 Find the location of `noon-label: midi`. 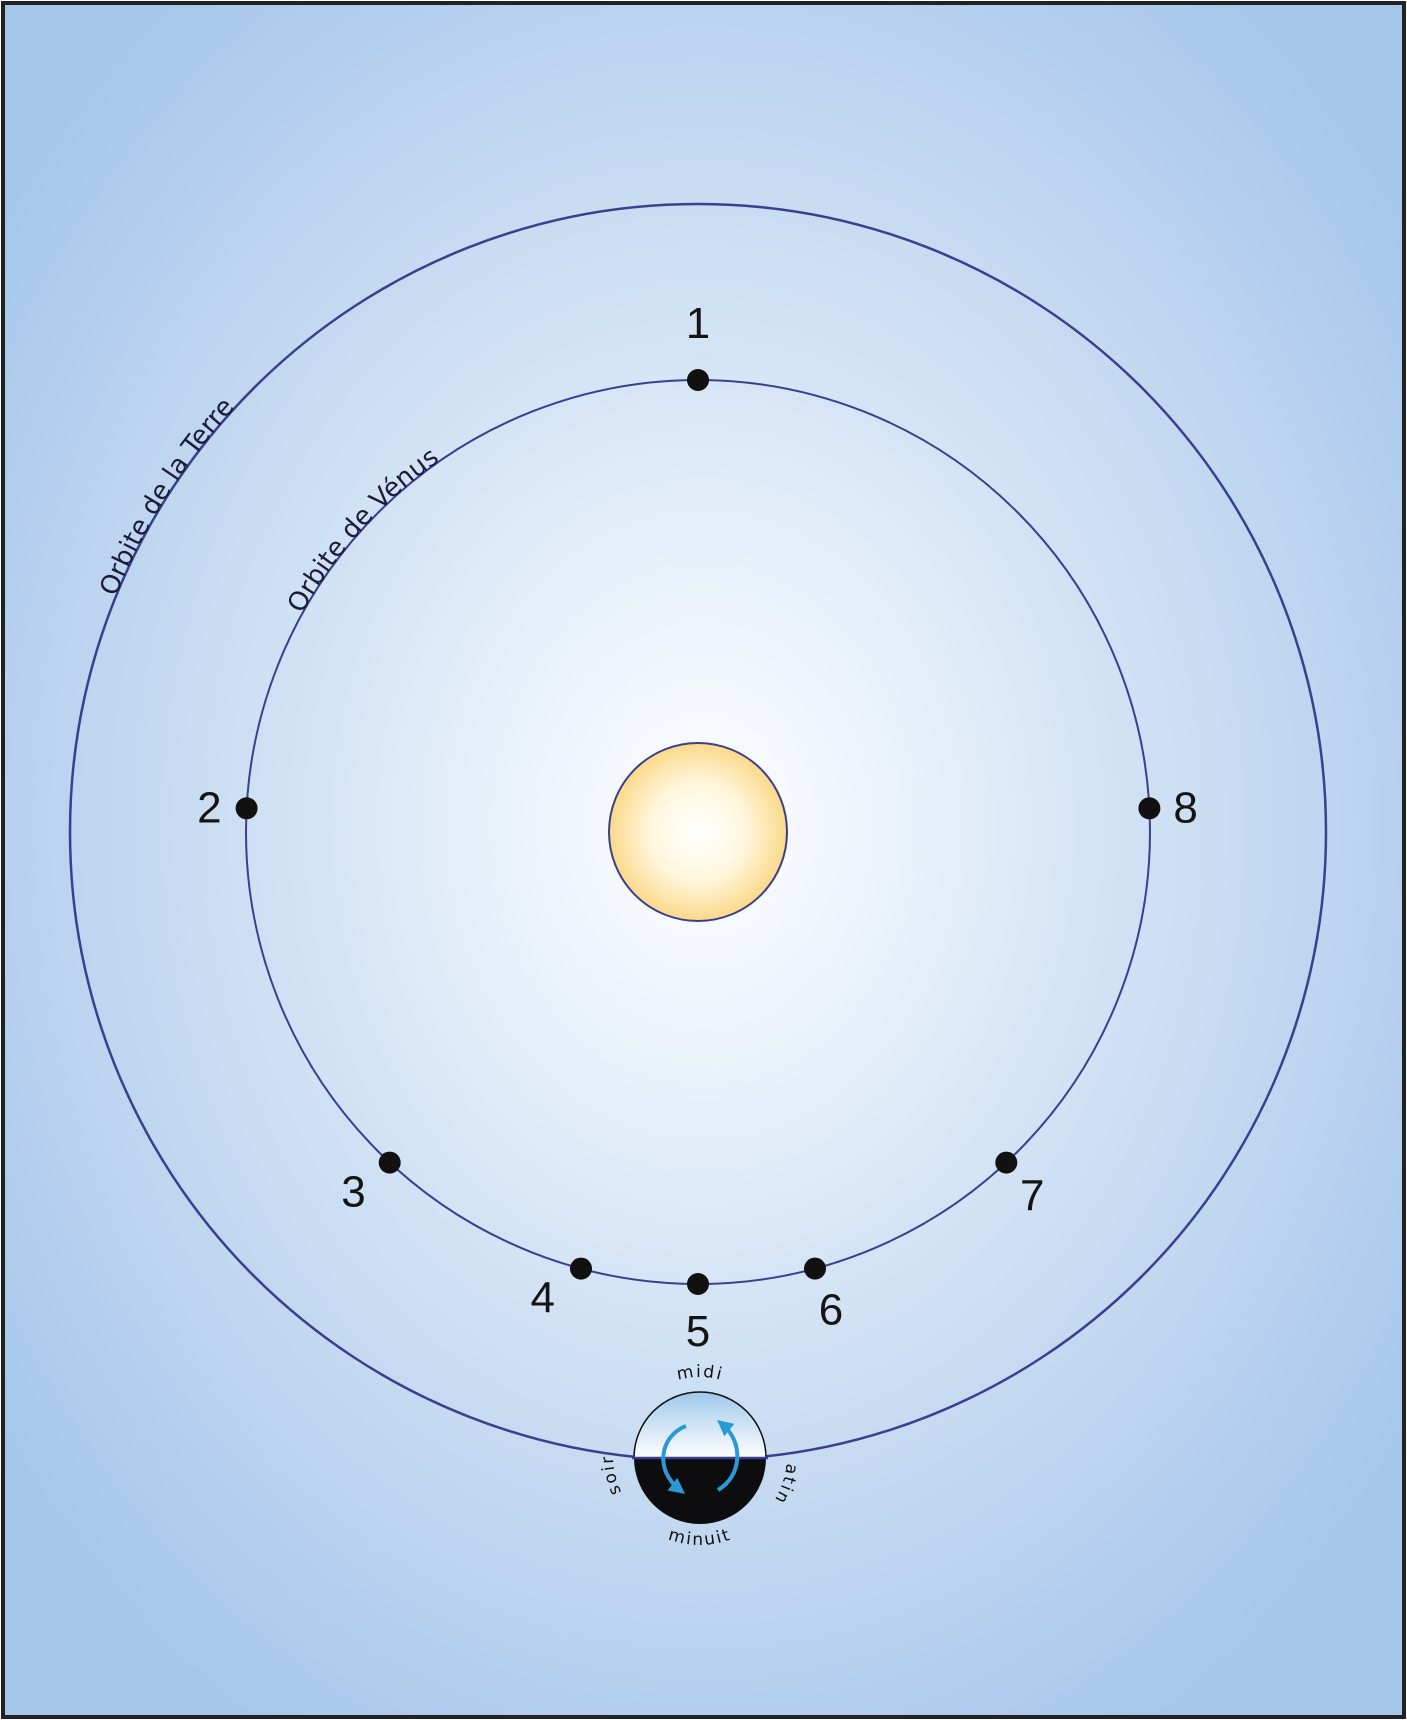

noon-label: midi is located at coordinates (700, 1373).